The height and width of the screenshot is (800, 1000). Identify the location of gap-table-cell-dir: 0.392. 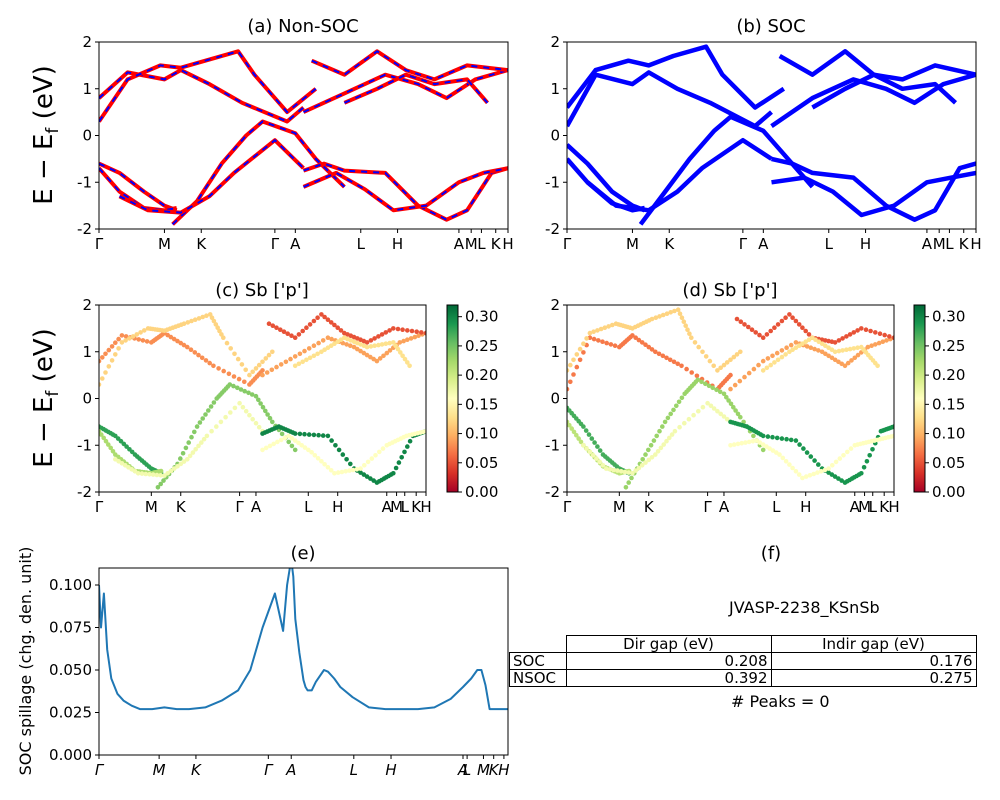
(668, 678).